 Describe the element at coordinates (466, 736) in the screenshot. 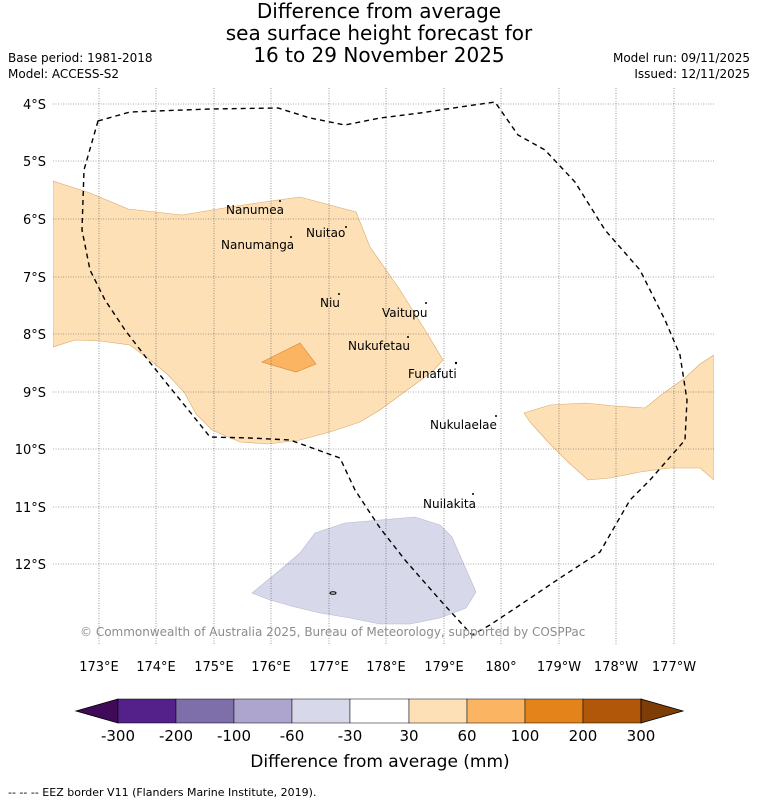

I see `cb-tick-7: 60` at that location.